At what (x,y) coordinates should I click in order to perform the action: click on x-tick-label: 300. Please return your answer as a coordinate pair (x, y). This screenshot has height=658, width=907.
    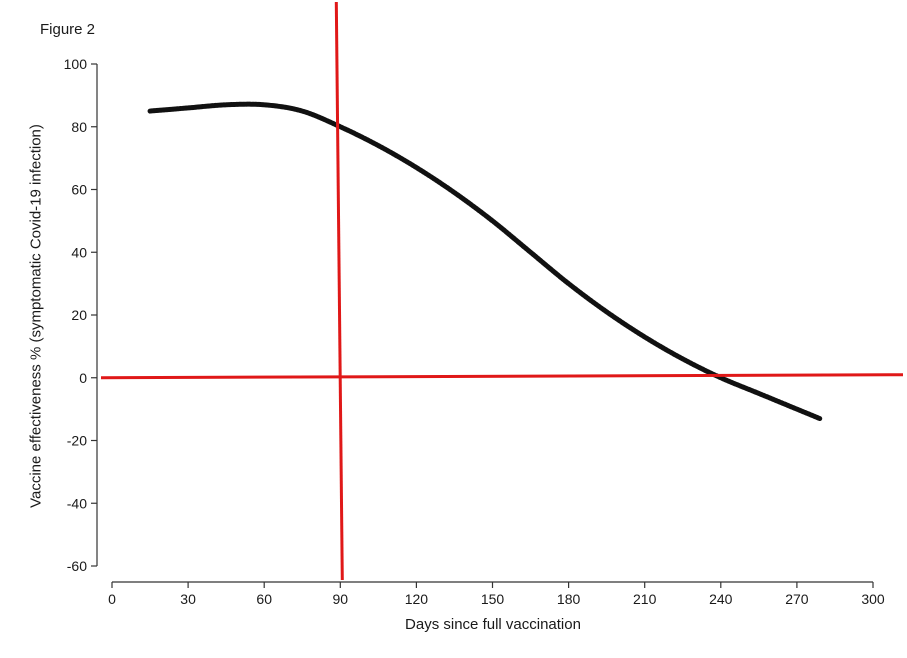
    Looking at the image, I should click on (873, 599).